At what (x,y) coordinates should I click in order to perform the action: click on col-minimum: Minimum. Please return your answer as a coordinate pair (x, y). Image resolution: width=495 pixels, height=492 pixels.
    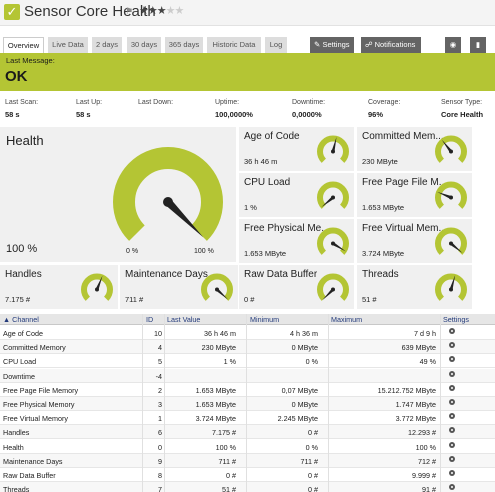
    Looking at the image, I should click on (265, 319).